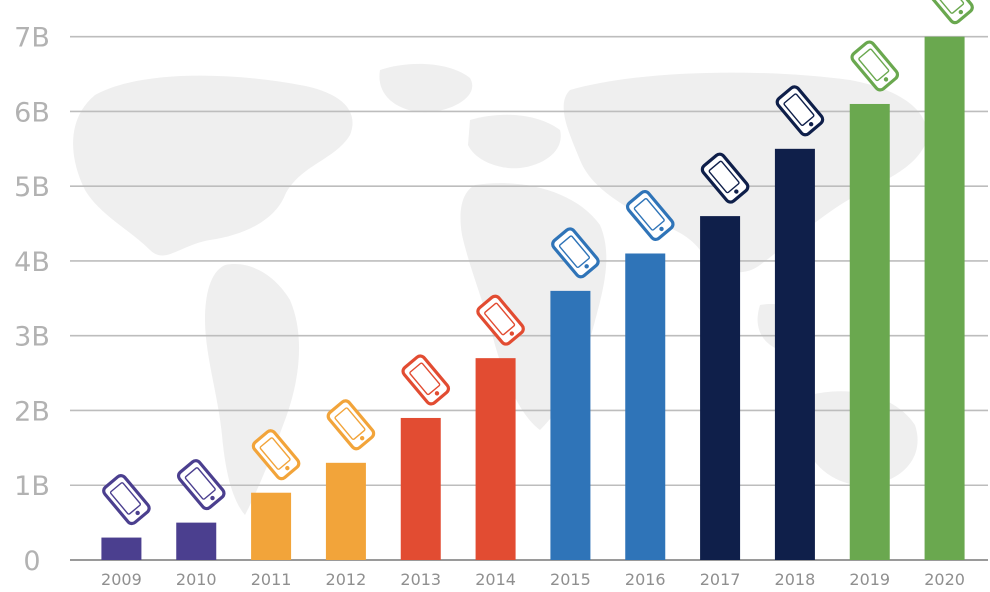 Image resolution: width=990 pixels, height=592 pixels. What do you see at coordinates (32, 38) in the screenshot?
I see `y-tick-label: 7B` at bounding box center [32, 38].